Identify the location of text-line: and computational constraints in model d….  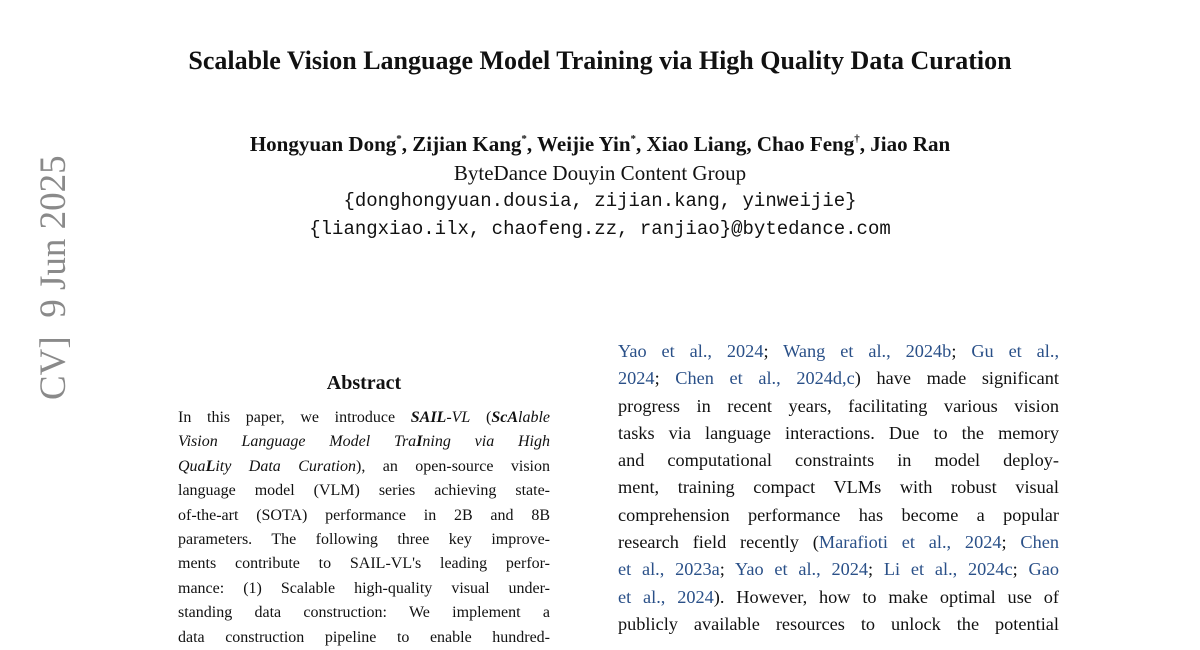
(838, 460).